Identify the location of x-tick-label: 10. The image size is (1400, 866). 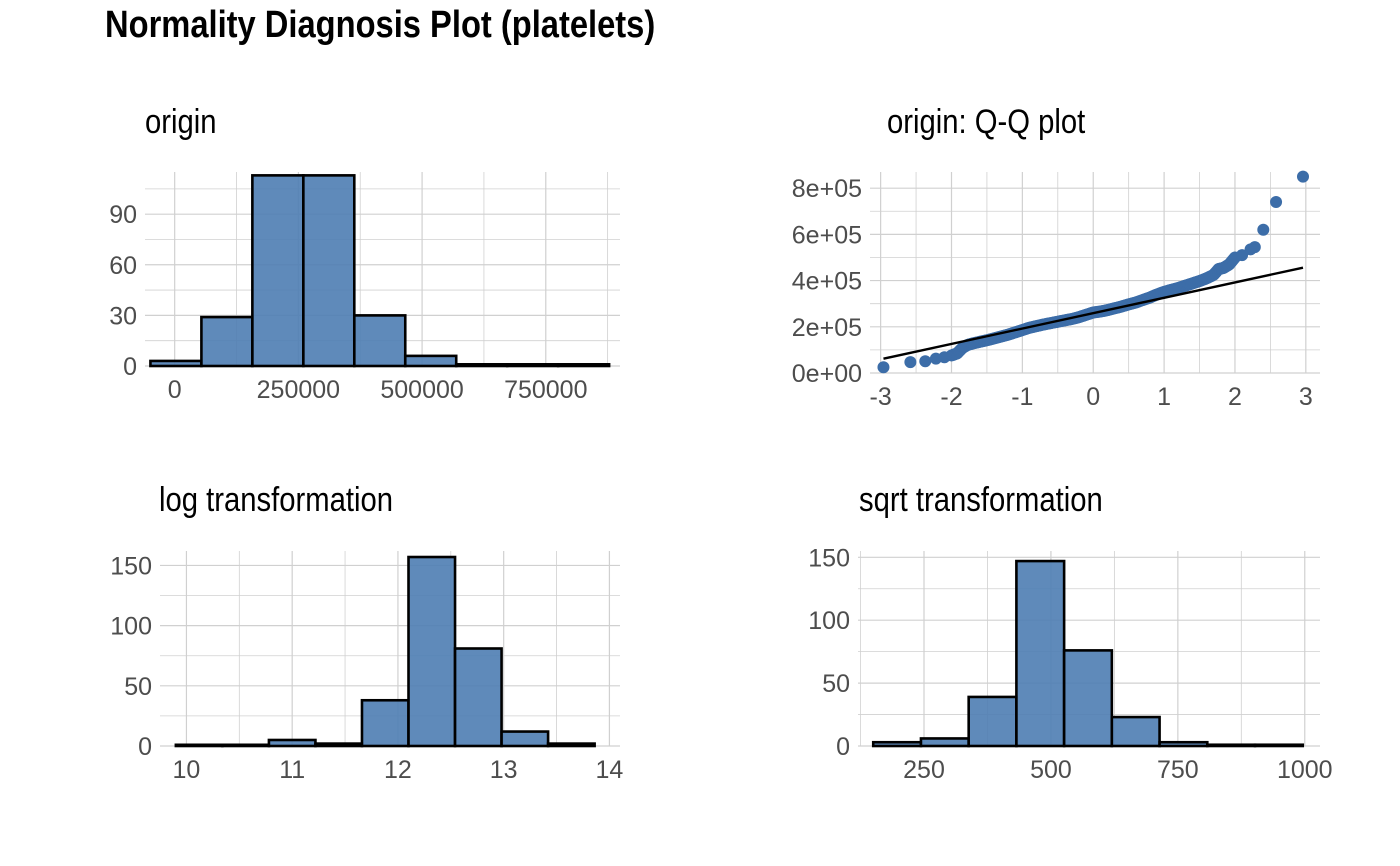
(187, 770).